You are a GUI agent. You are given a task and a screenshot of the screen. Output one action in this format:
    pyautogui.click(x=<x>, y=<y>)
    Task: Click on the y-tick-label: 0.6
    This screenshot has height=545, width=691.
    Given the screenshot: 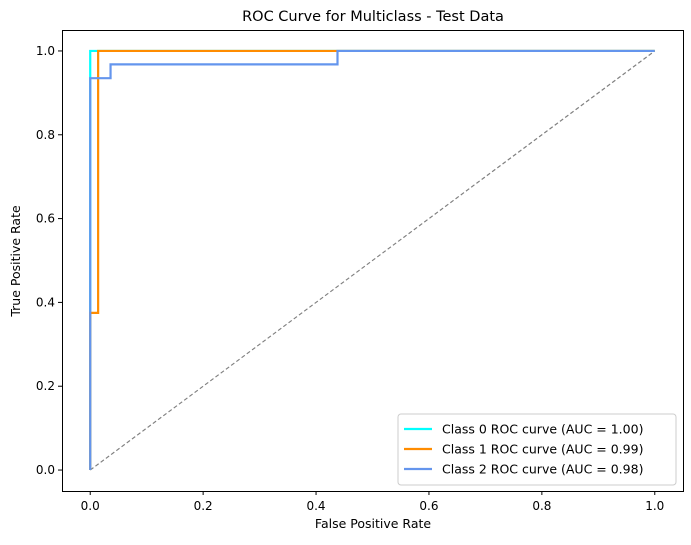 What is the action you would take?
    pyautogui.click(x=45, y=219)
    